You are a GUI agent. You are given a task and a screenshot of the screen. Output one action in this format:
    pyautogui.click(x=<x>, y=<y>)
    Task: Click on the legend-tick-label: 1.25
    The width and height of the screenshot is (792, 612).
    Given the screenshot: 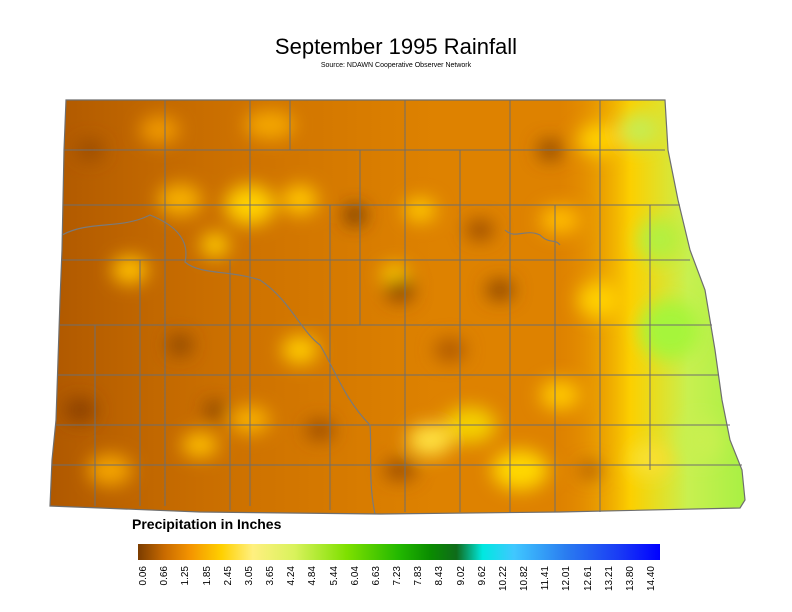 What is the action you would take?
    pyautogui.click(x=186, y=576)
    